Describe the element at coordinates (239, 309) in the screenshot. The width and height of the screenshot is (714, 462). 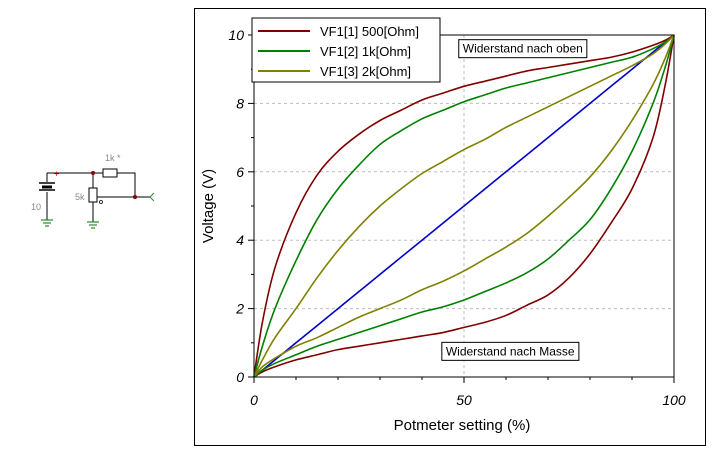
I see `y-tick-label: 2` at that location.